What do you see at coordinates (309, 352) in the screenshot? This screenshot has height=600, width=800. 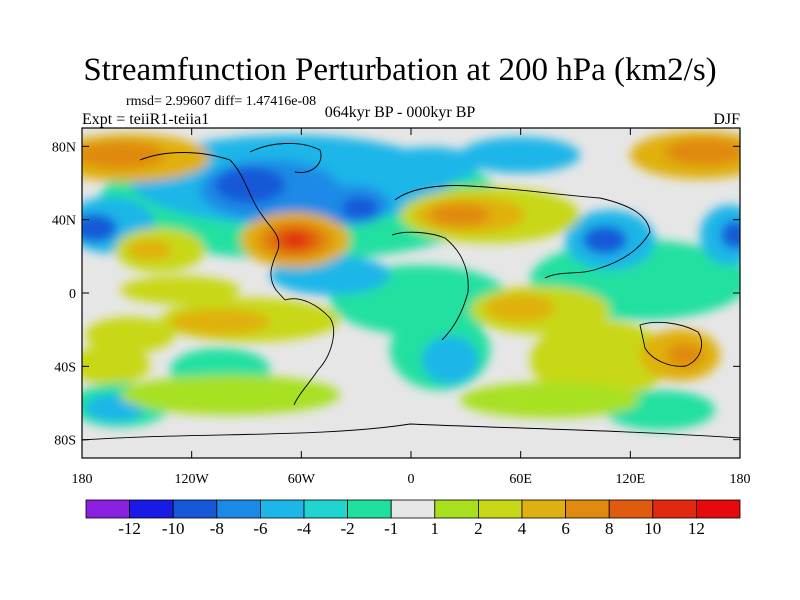 I see `coastline-south-america` at bounding box center [309, 352].